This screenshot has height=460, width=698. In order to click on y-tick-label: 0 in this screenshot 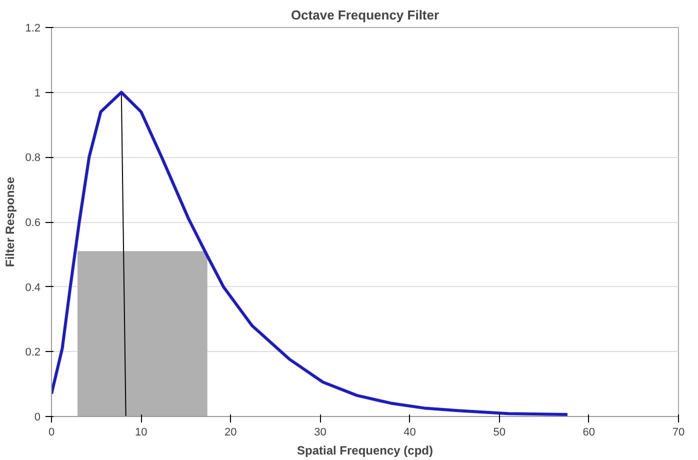, I will do `click(37, 418)`.